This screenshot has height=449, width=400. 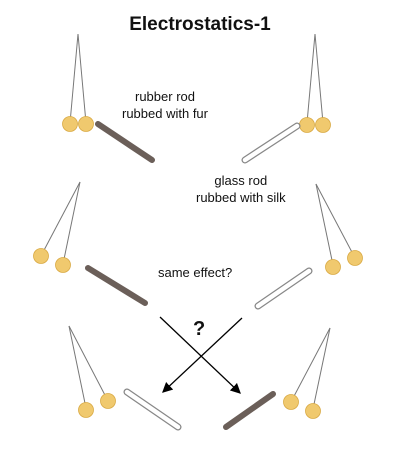 I want to click on pendulum-pair-row2-right, so click(x=339, y=229).